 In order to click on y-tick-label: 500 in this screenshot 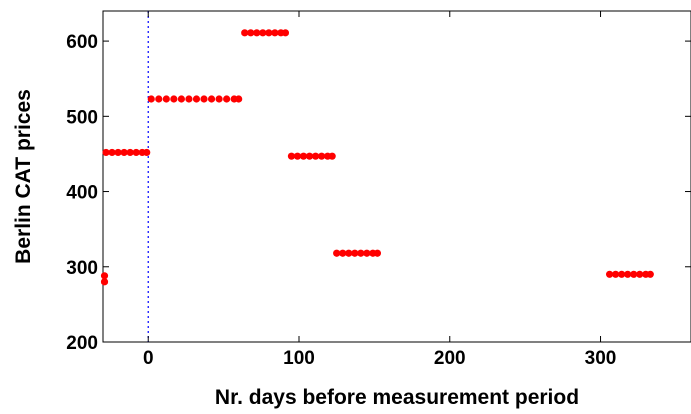, I will do `click(82, 117)`.